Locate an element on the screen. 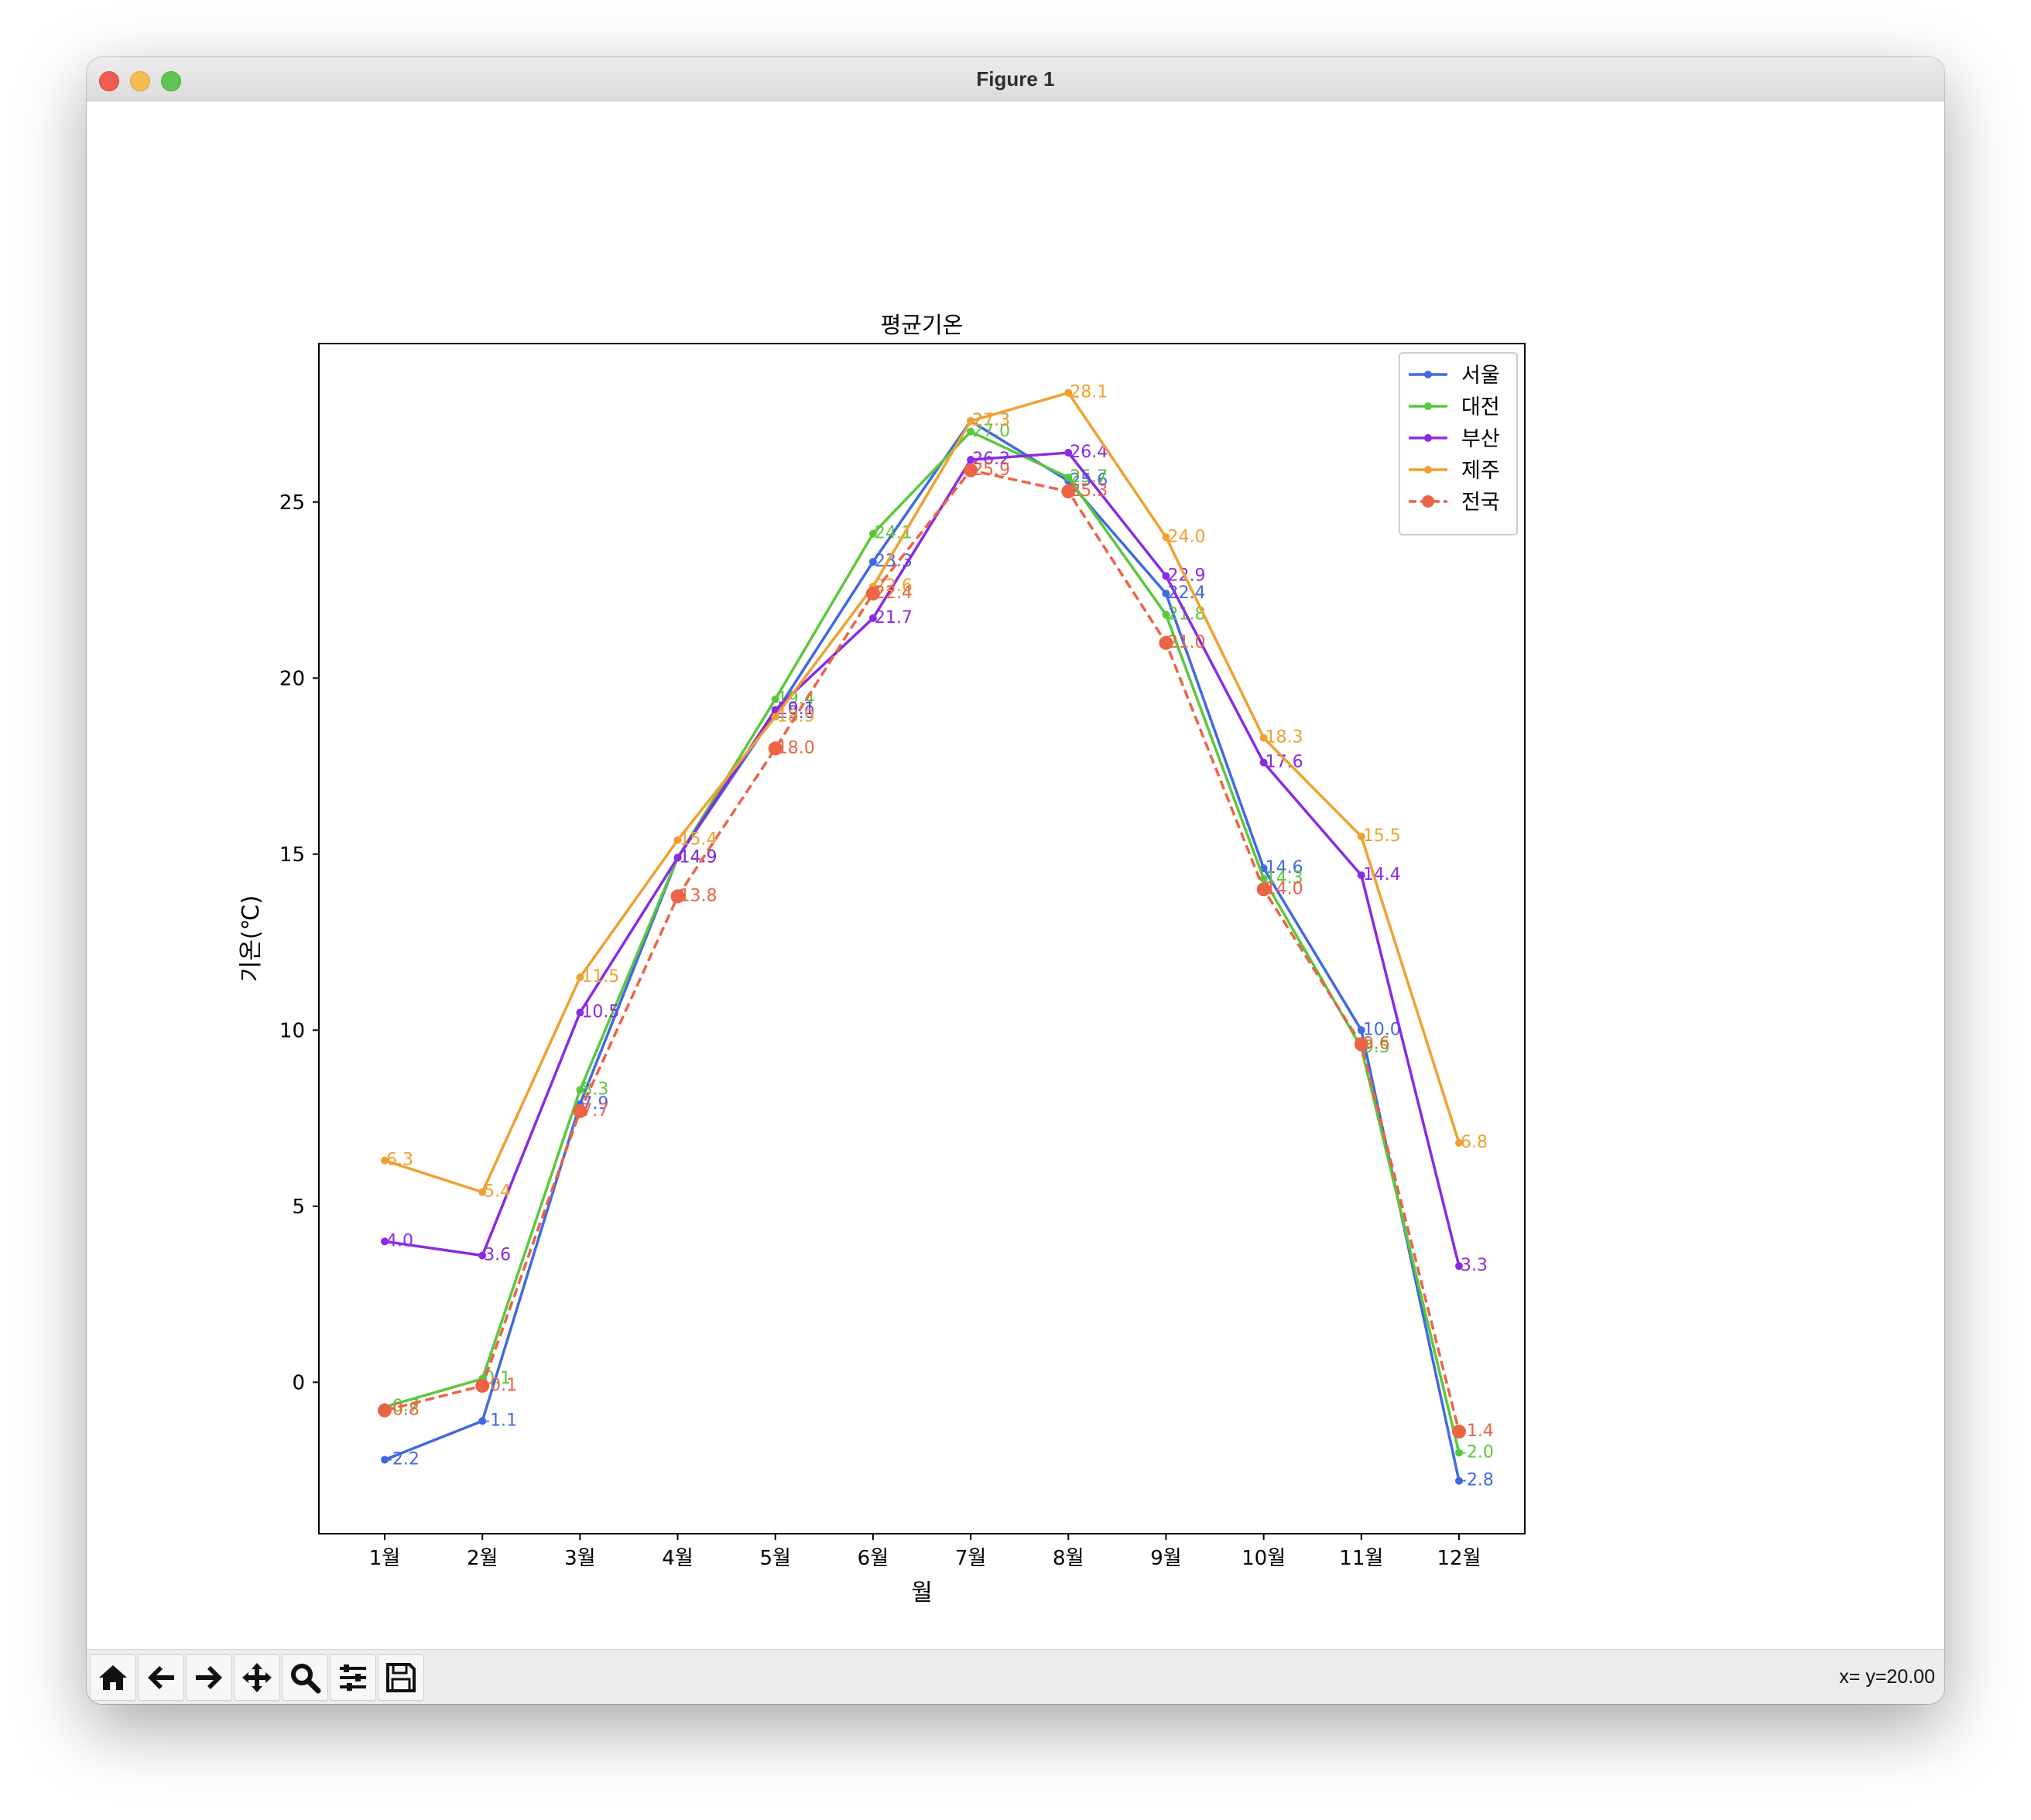  x-tick-label: 2월 is located at coordinates (482, 1558).